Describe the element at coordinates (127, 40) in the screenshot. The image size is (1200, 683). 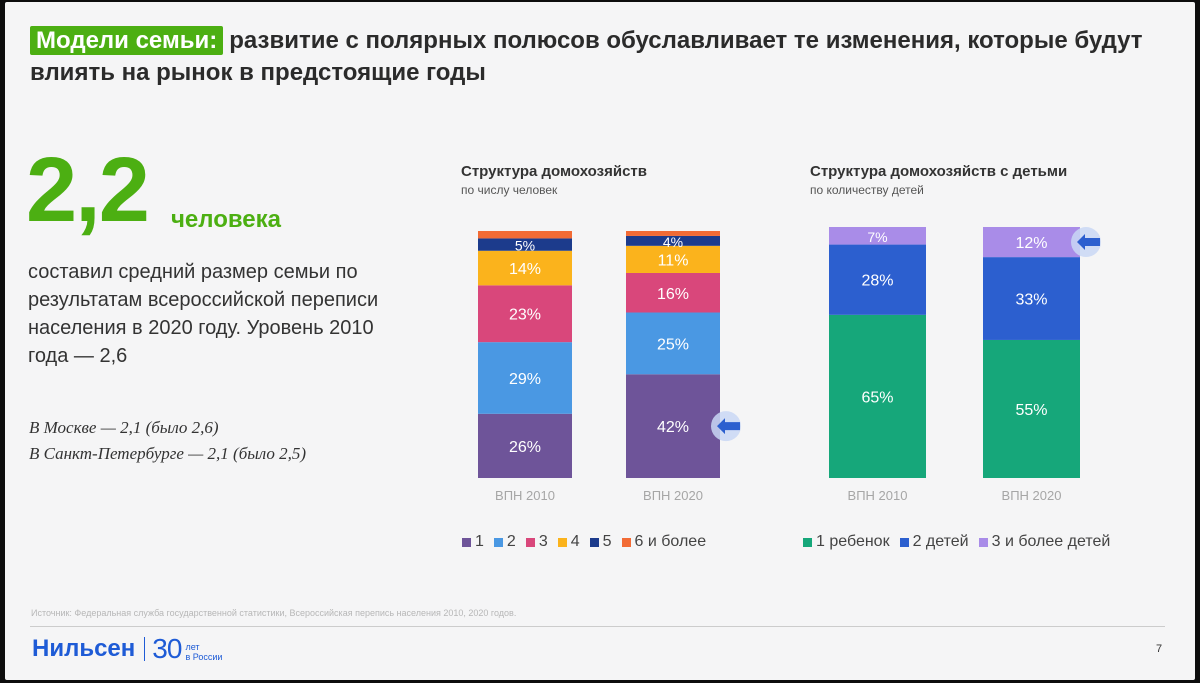
I see `title-tag: Модели семьи:` at that location.